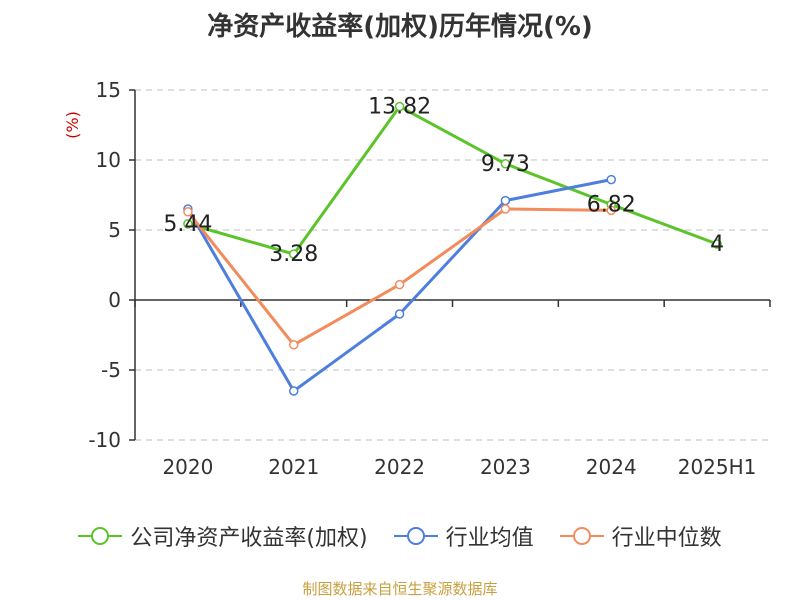  Describe the element at coordinates (293, 467) in the screenshot. I see `x-tick-label: 2021` at that location.